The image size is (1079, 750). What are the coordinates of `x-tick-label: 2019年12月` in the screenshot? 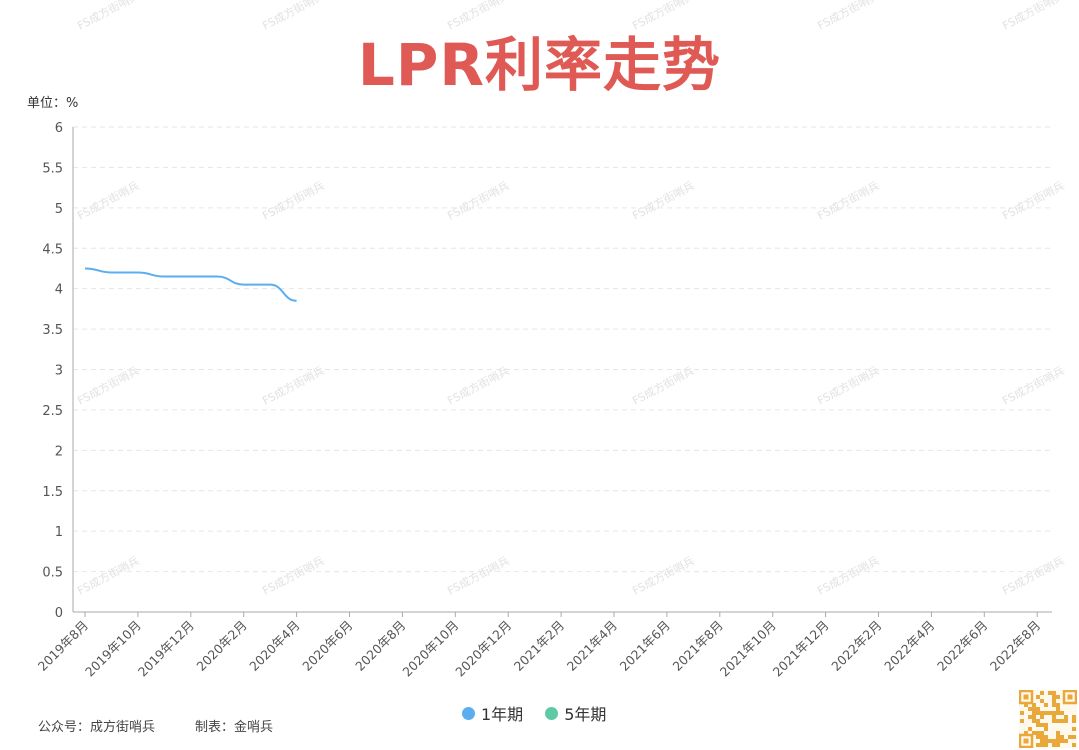 It's located at (166, 649).